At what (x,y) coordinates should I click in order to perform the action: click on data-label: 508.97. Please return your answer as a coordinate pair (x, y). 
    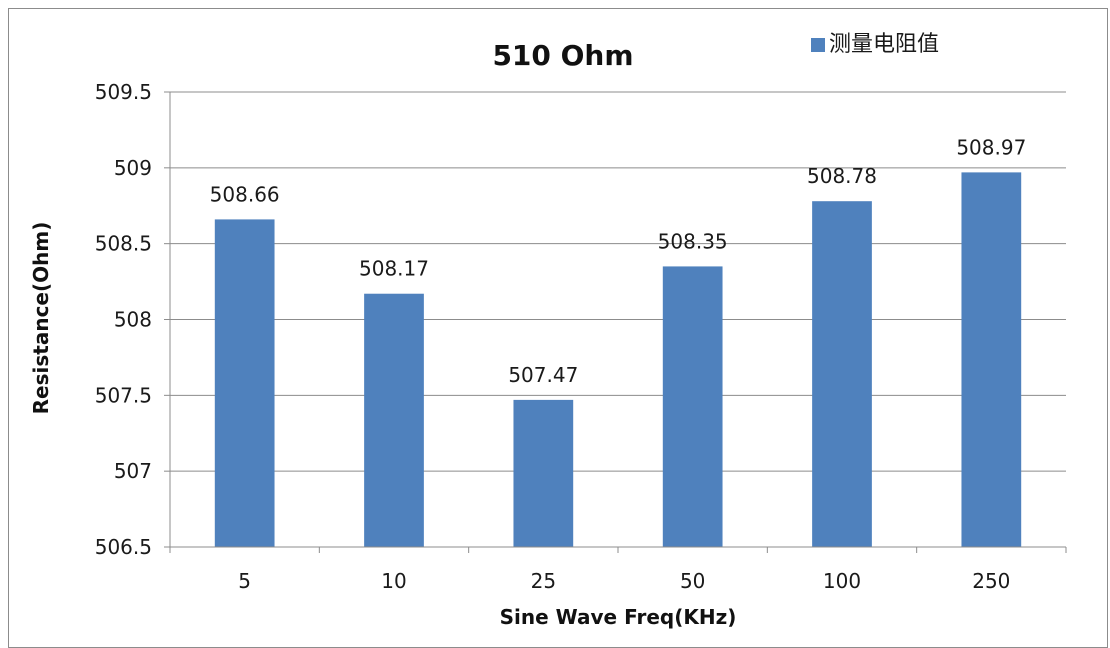
    Looking at the image, I should click on (991, 147).